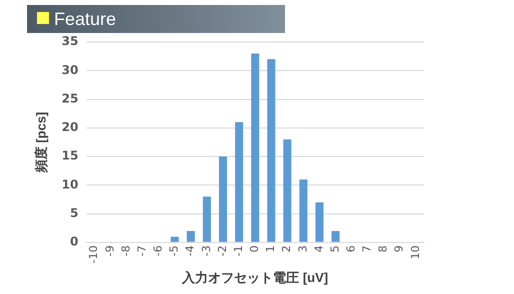 The height and width of the screenshot is (294, 514). I want to click on y-axis-title: 頻度 [pcs], so click(40, 143).